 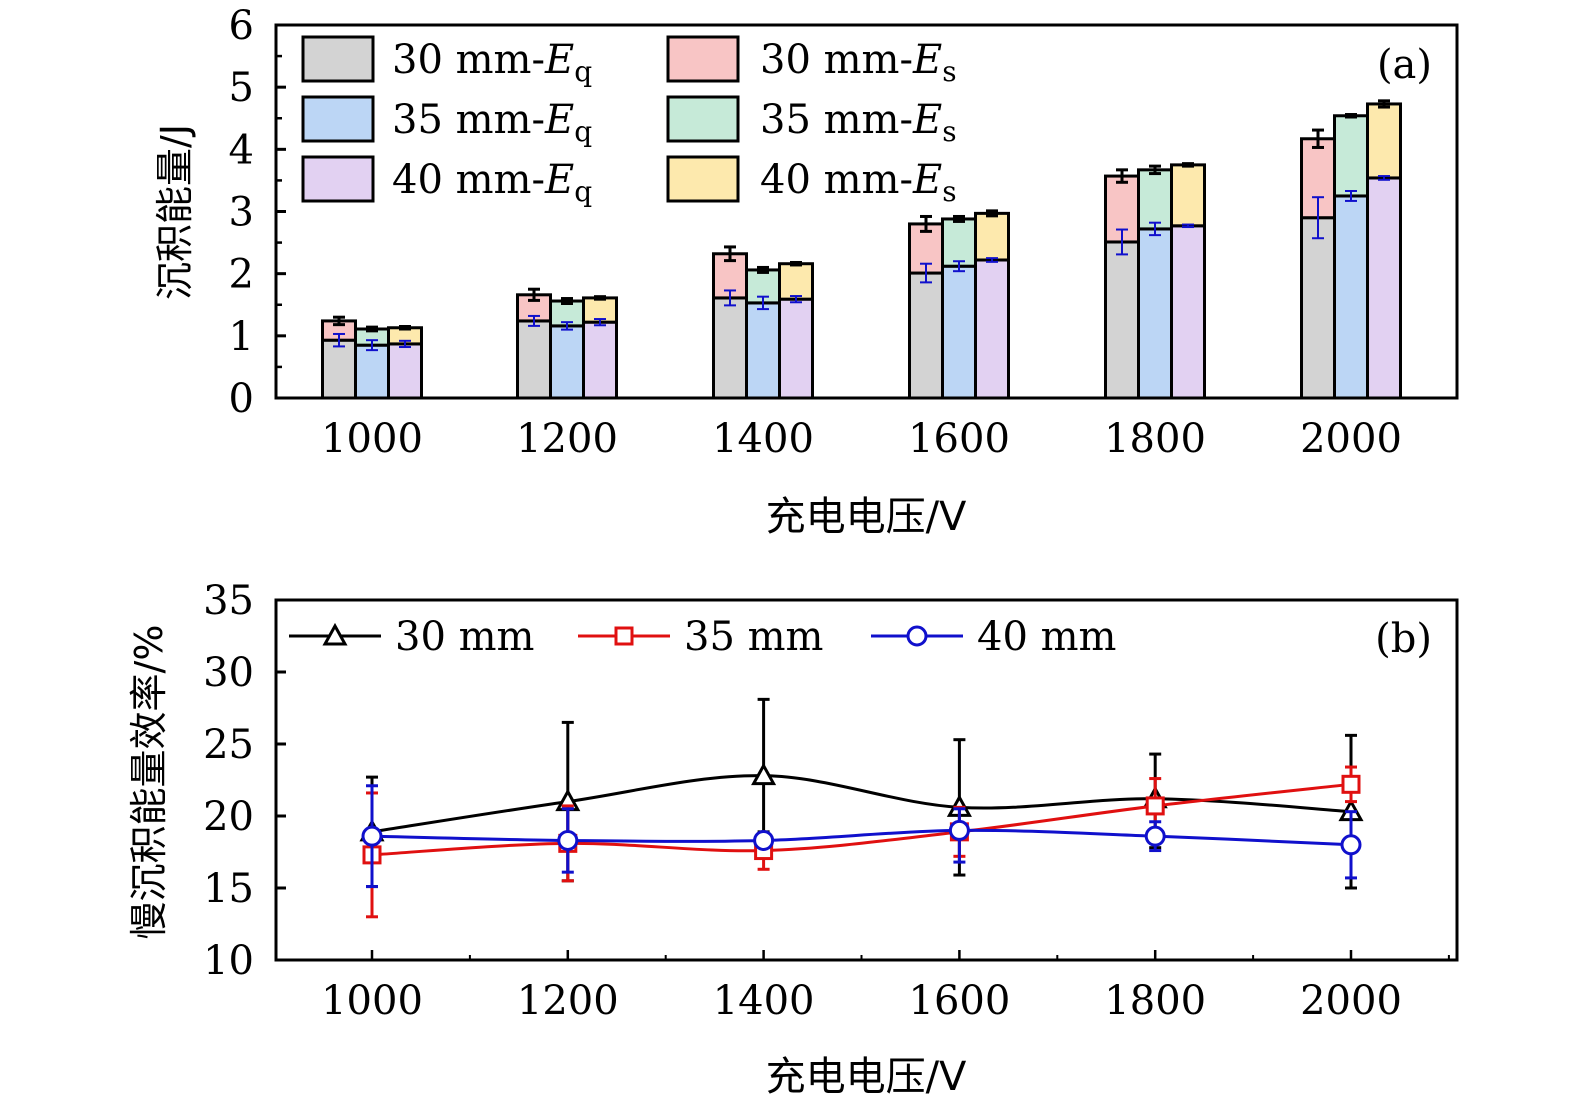 What do you see at coordinates (811, 61) in the screenshot?
I see `legend-item: 30 mm-Es` at bounding box center [811, 61].